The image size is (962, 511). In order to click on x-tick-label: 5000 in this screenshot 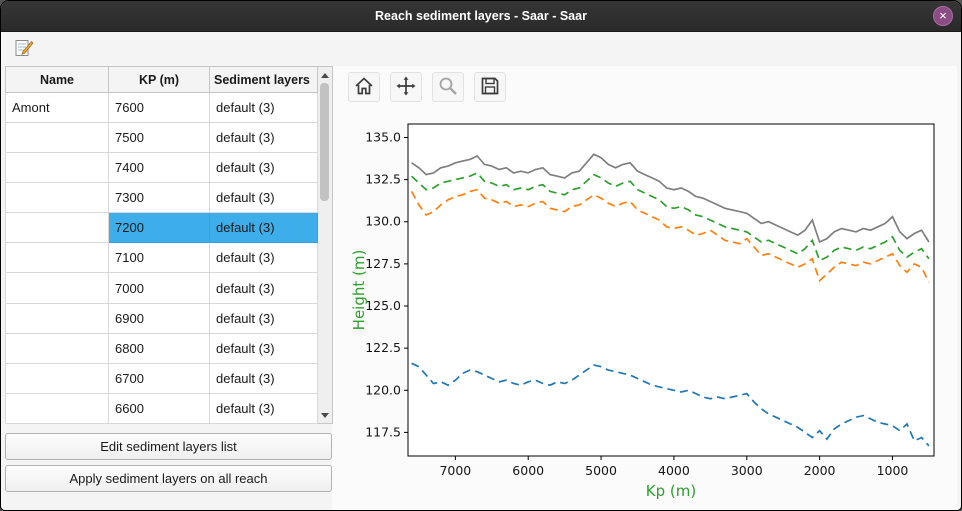, I will do `click(601, 470)`.